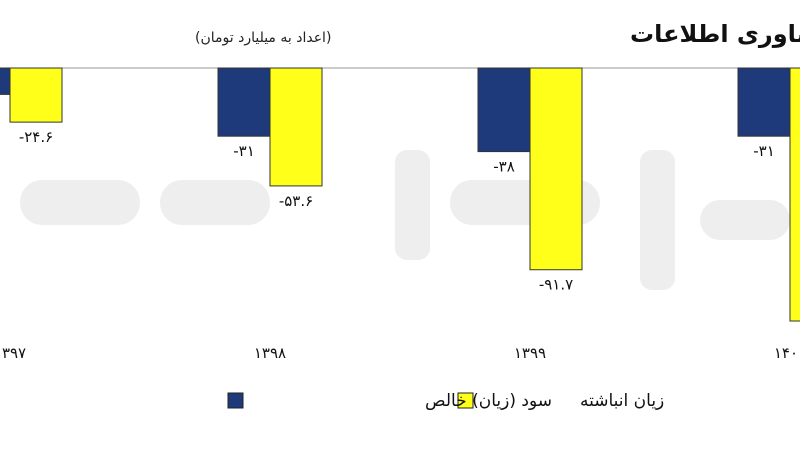 The image size is (800, 458). Describe the element at coordinates (465, 400) in the screenshot. I see `legend-swatch-accumulated-loss` at that location.